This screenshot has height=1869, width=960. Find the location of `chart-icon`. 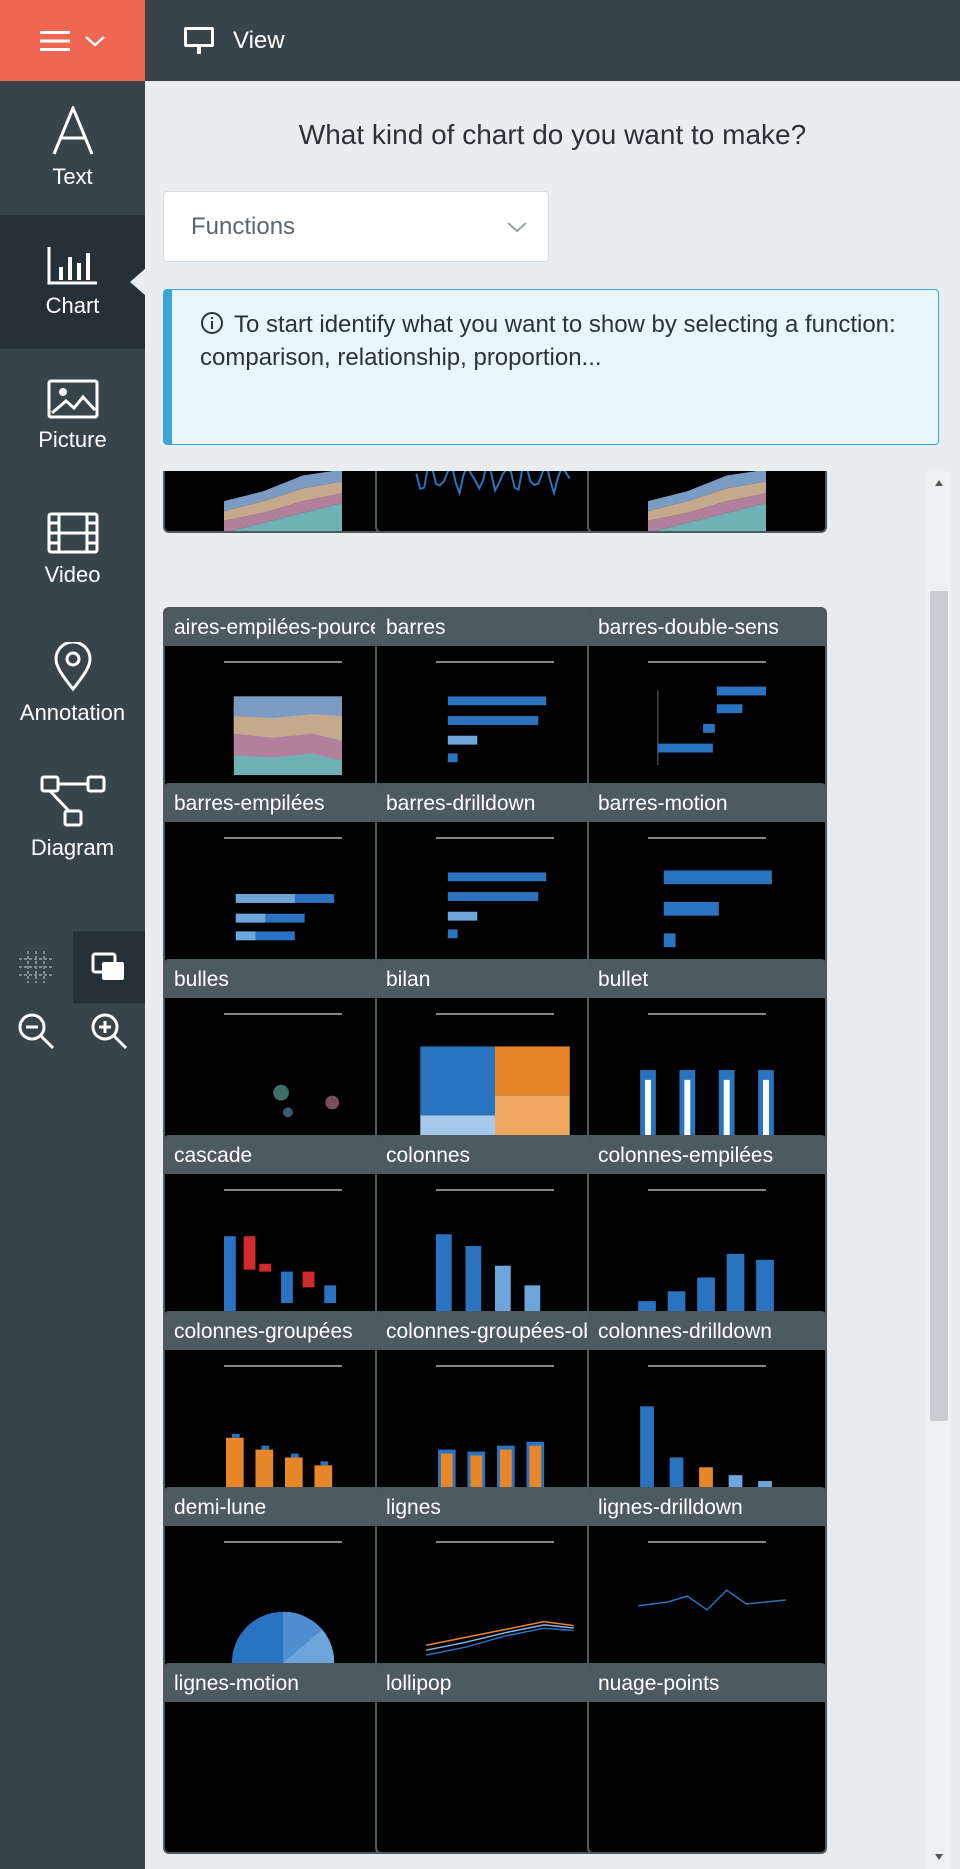

chart-icon is located at coordinates (72, 266).